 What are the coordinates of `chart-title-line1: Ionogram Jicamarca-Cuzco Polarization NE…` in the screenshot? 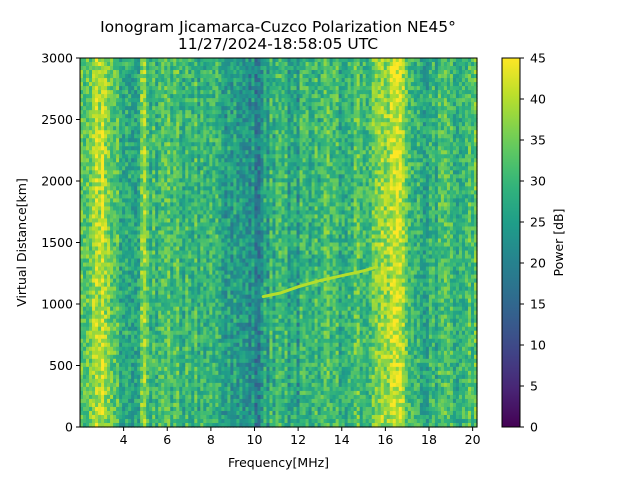 It's located at (278, 27).